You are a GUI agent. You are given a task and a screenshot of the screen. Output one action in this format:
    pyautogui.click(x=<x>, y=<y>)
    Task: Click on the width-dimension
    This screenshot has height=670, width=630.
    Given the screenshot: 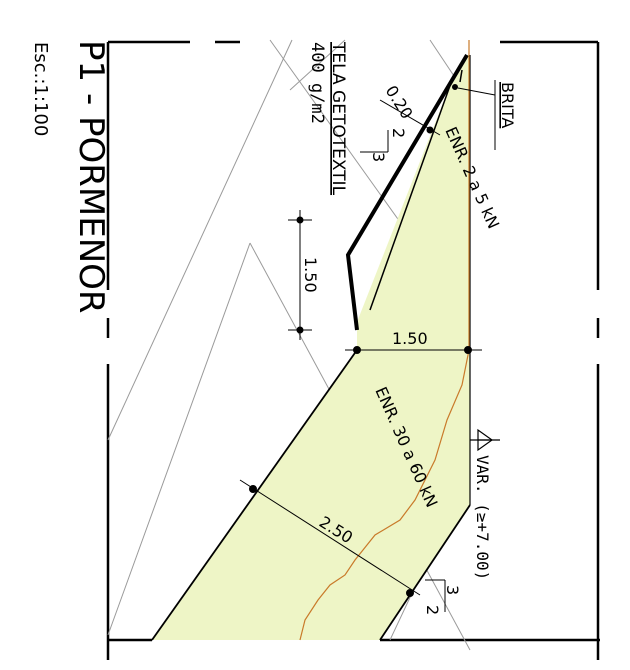 What is the action you would take?
    pyautogui.click(x=413, y=350)
    